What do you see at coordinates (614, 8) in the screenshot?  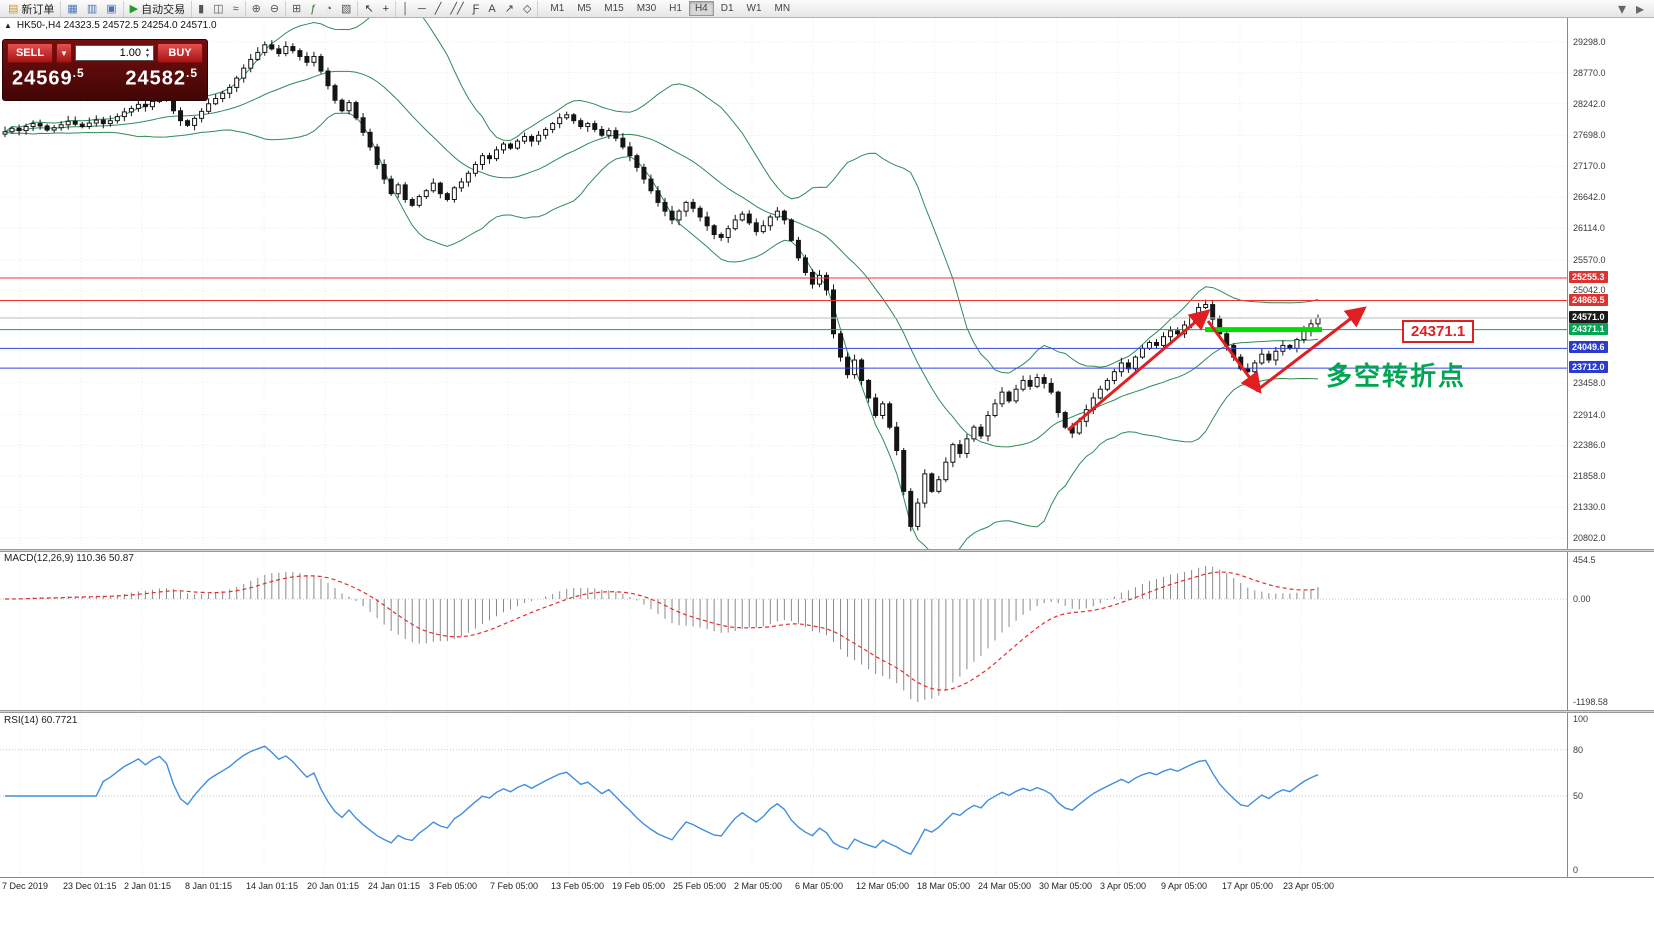 I see `timeframe-m15: M15` at bounding box center [614, 8].